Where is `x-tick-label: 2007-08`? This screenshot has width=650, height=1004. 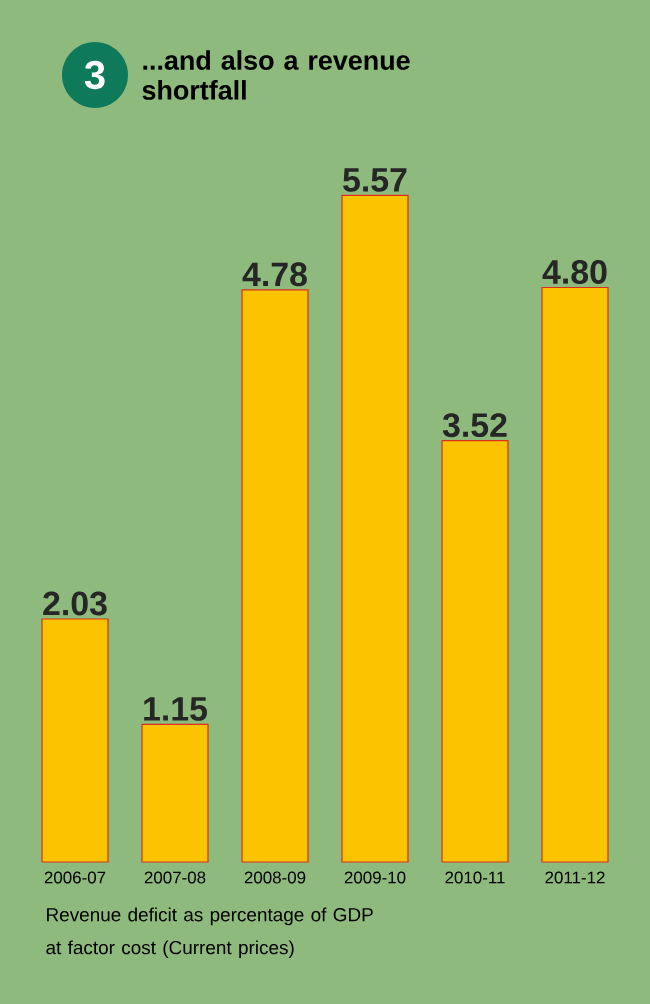
x-tick-label: 2007-08 is located at coordinates (175, 877).